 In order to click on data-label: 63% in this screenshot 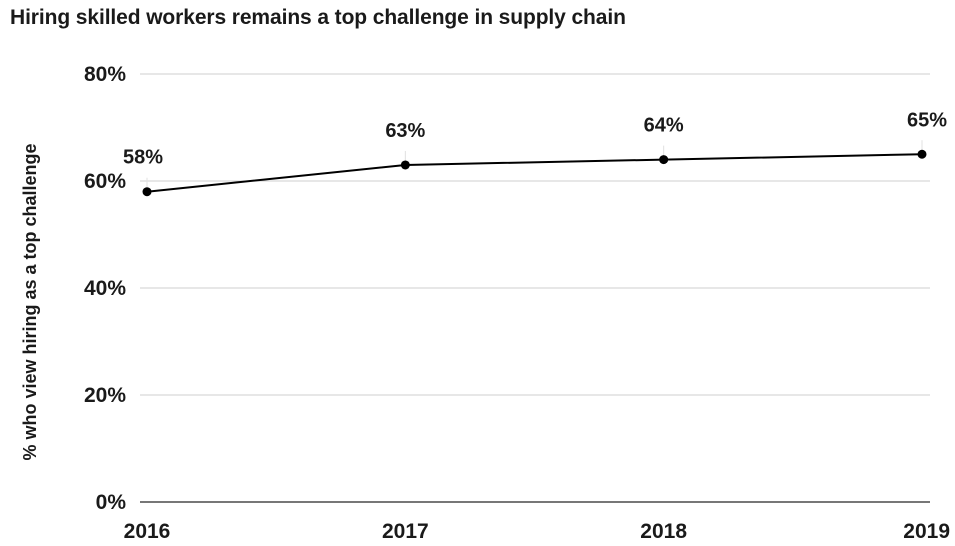, I will do `click(405, 131)`.